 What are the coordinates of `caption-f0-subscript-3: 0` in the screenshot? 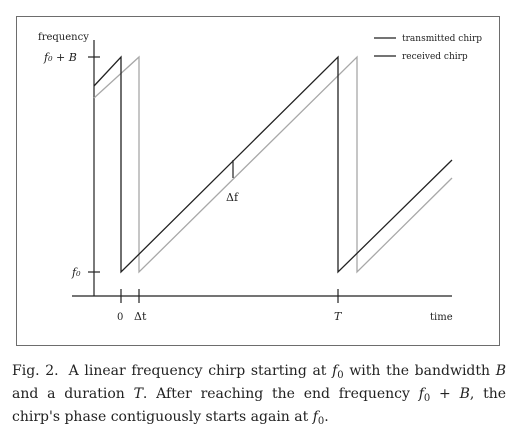 It's located at (321, 421).